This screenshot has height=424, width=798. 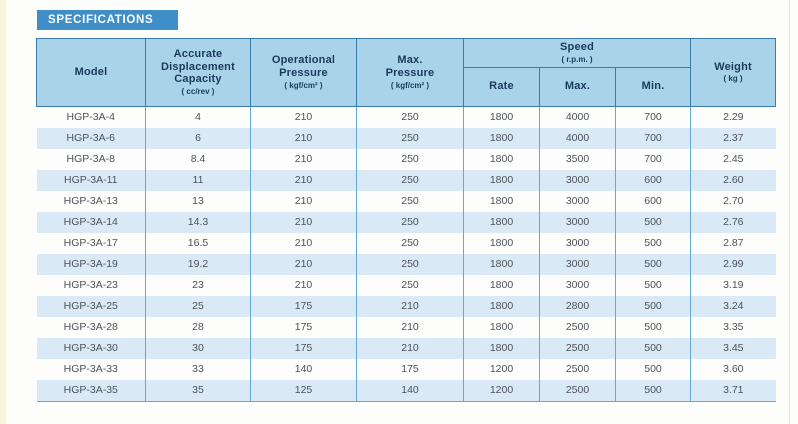 I want to click on col-unit-capacity: ( cc/rev ), so click(x=198, y=92).